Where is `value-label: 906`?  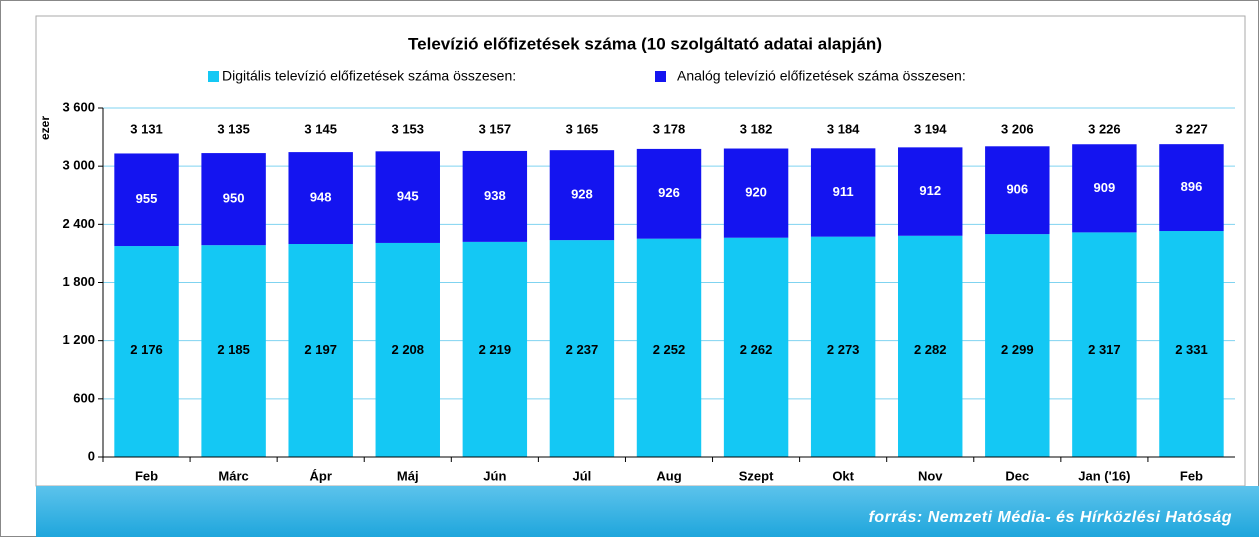 value-label: 906 is located at coordinates (1017, 189).